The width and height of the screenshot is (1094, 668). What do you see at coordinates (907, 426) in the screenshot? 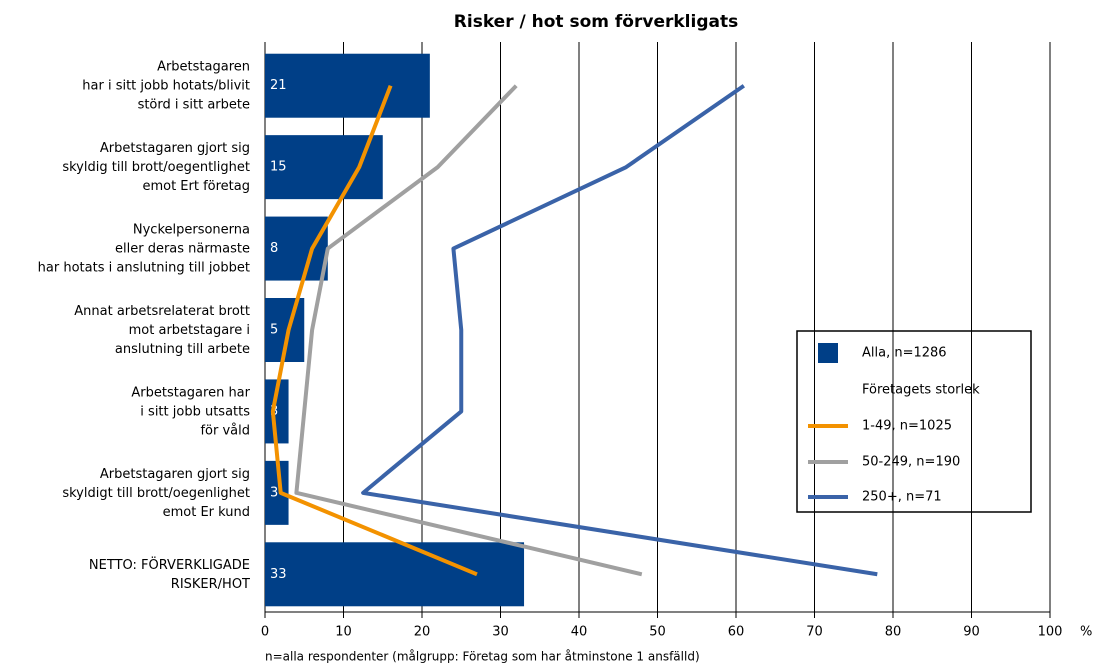
I see `legend-label: 1-49, n=1025` at bounding box center [907, 426].